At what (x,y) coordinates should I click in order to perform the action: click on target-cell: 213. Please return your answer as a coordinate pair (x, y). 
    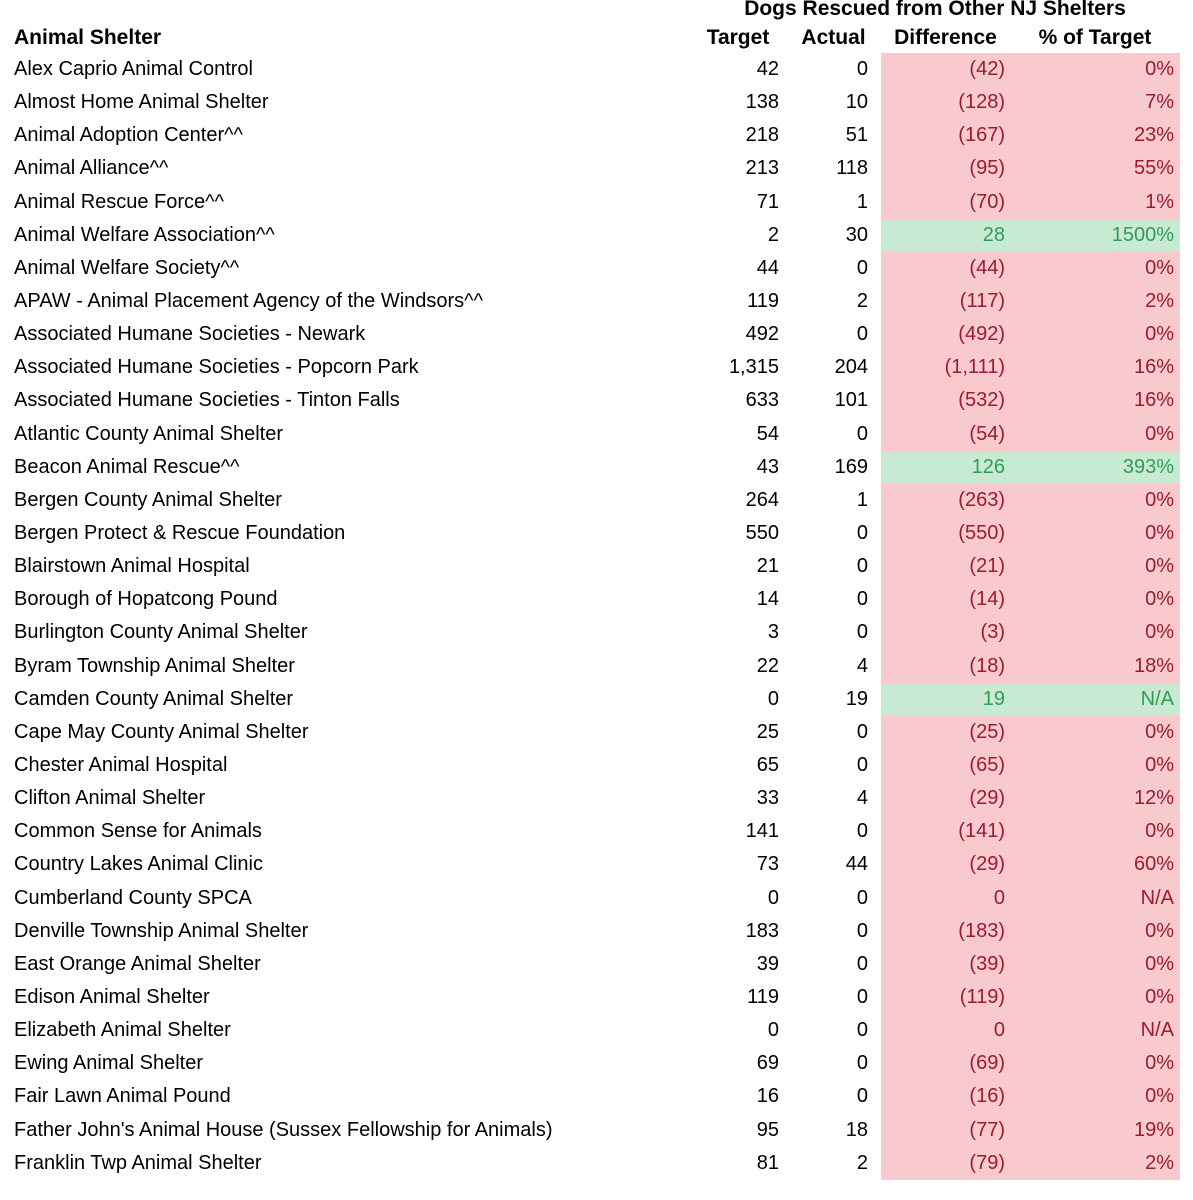
    Looking at the image, I should click on (762, 168).